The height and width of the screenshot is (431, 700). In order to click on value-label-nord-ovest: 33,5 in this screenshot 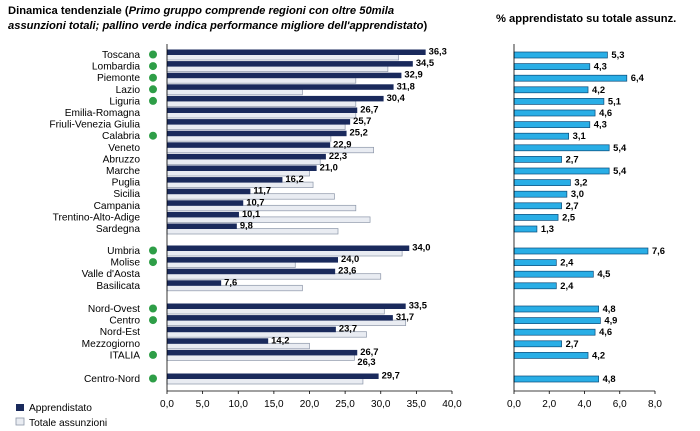, I will do `click(418, 305)`.